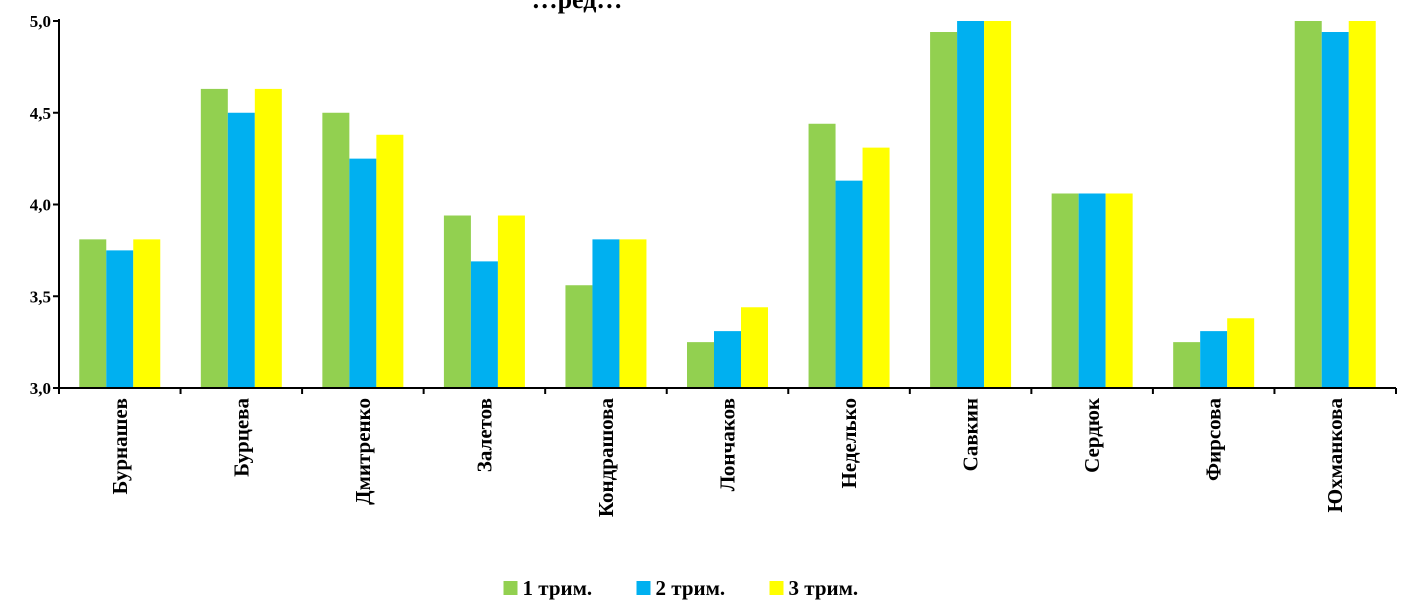 The image size is (1402, 612). What do you see at coordinates (728, 444) in the screenshot?
I see `x-tick-label: Лончаков` at bounding box center [728, 444].